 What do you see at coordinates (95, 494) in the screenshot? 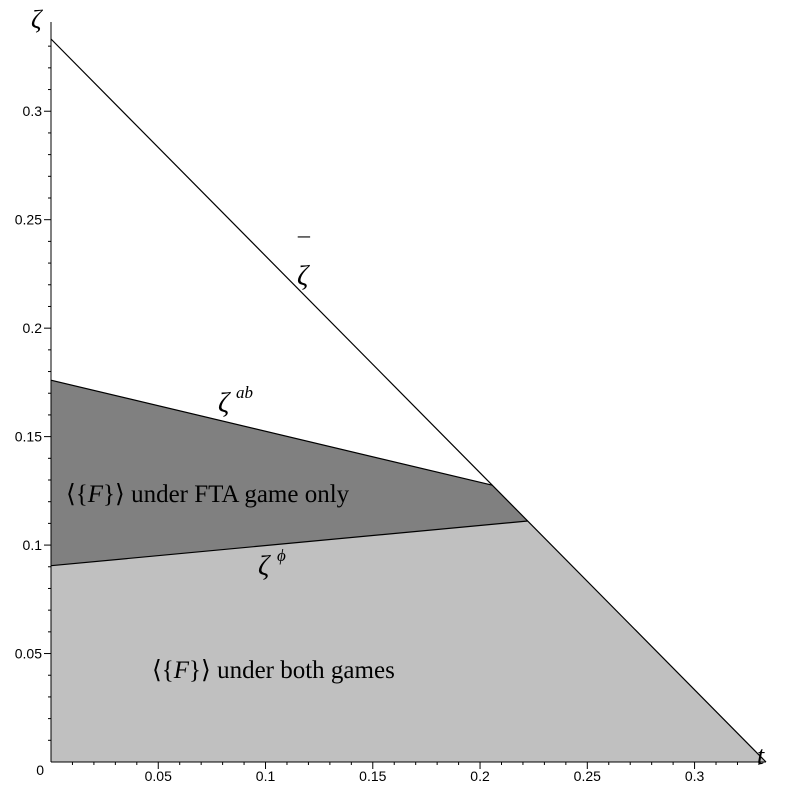
I see `region-label-fta-only-var: F` at bounding box center [95, 494].